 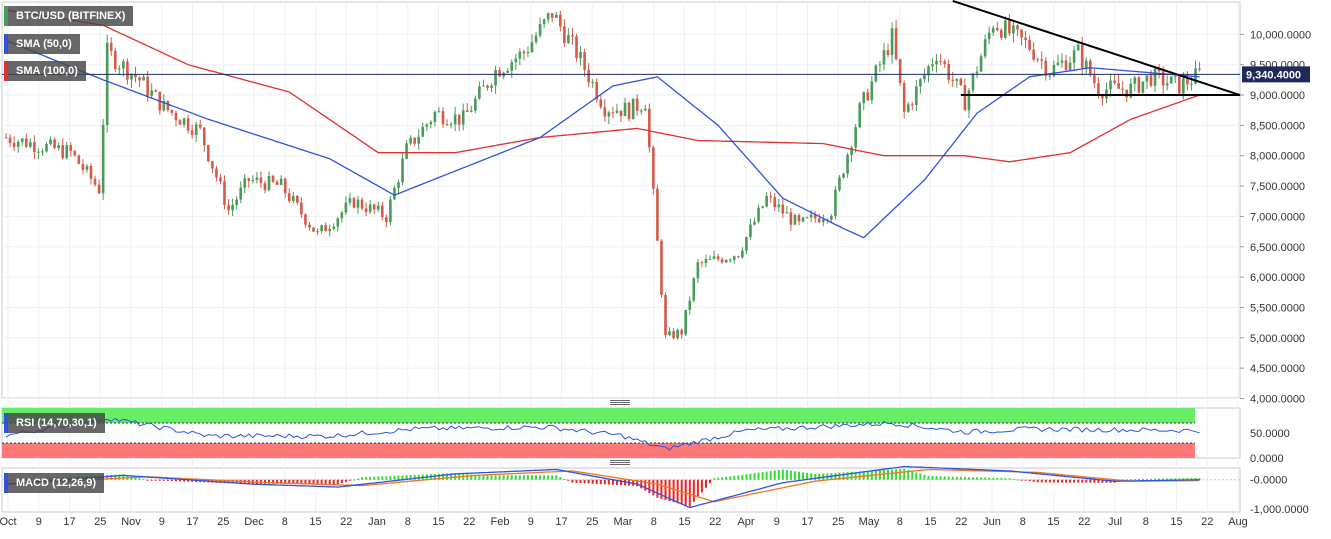 I want to click on legend-rsi-label: RSI (14,70,30,1), so click(x=56, y=423).